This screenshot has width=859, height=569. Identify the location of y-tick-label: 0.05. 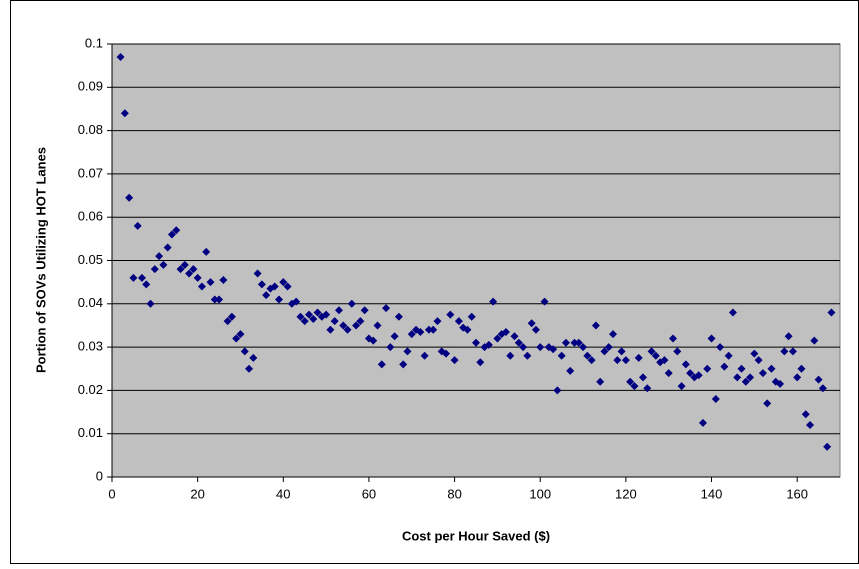
(90, 259).